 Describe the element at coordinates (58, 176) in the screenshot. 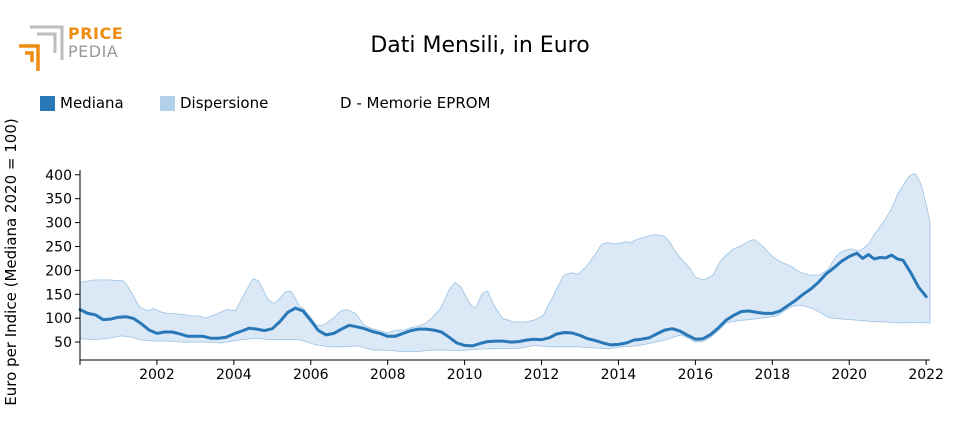

I see `y-tick-label-400: 400` at that location.